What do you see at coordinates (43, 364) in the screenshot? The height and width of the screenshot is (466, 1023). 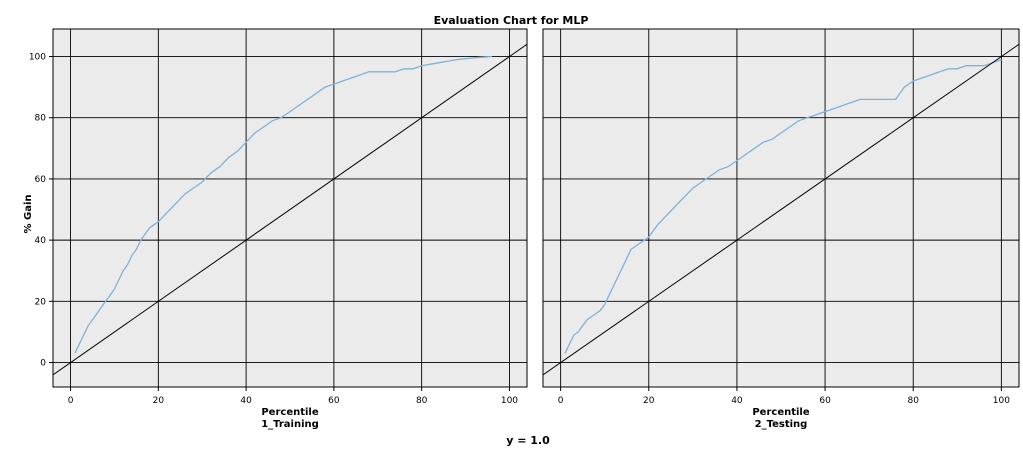 I see `y-tick-label: 0` at bounding box center [43, 364].